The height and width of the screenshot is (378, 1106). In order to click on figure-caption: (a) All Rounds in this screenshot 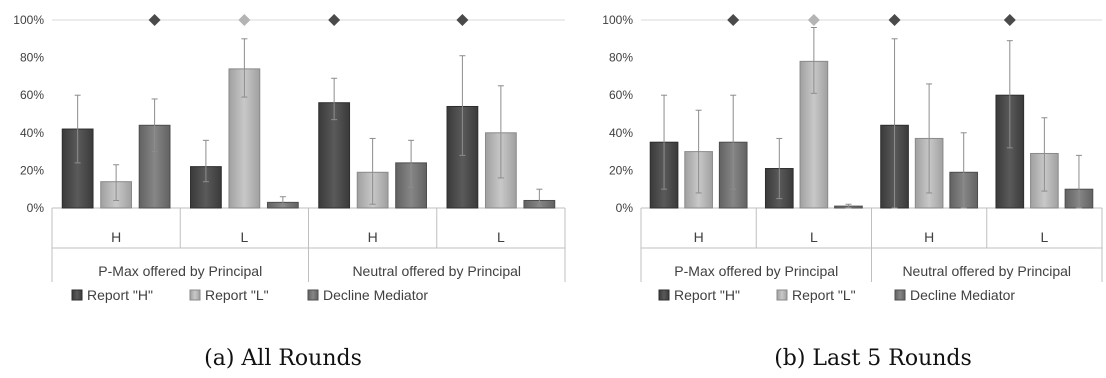, I will do `click(283, 358)`.